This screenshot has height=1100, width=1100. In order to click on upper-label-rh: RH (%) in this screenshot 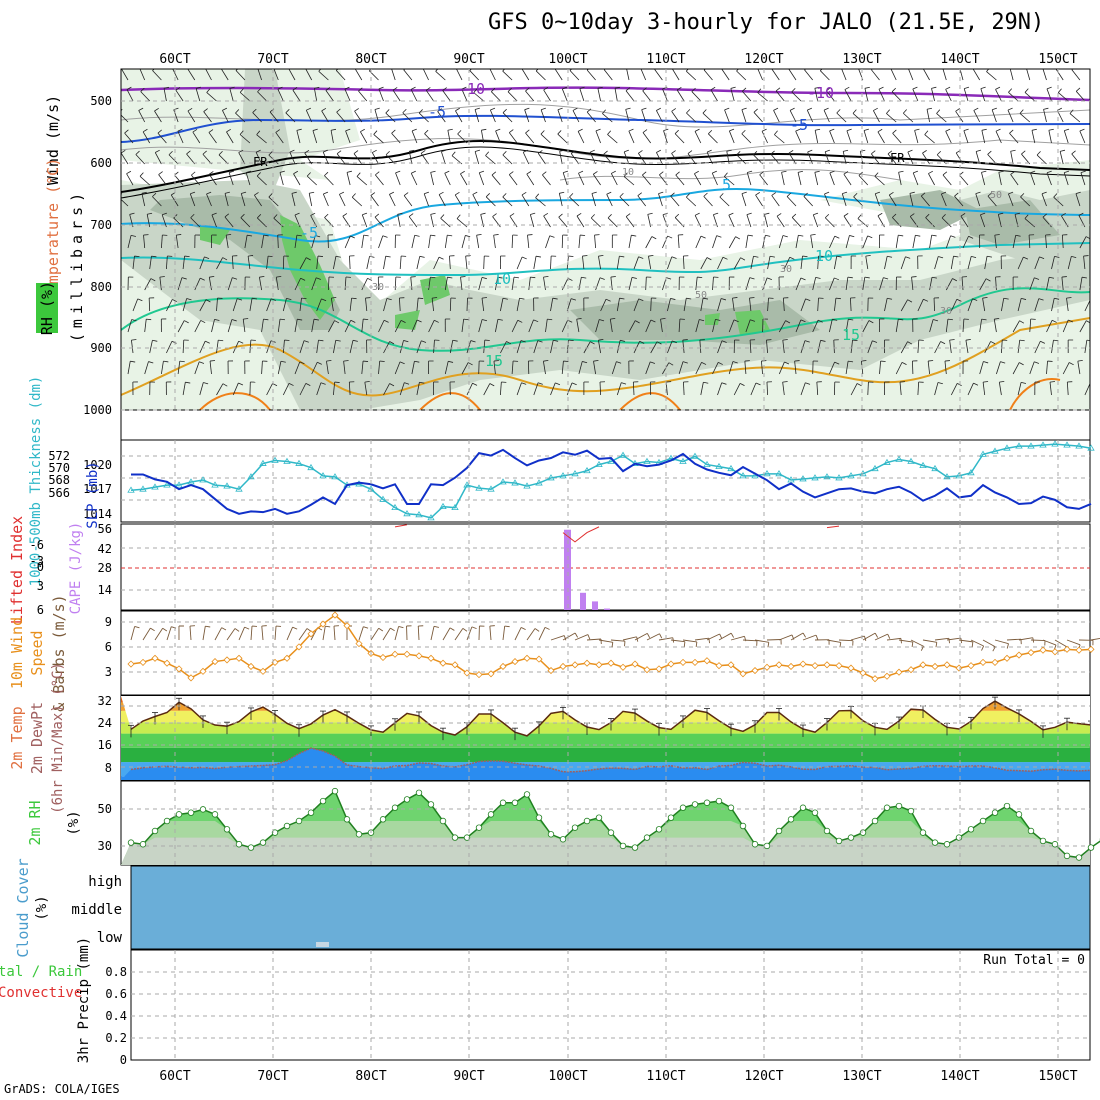, I will do `click(47, 308)`.